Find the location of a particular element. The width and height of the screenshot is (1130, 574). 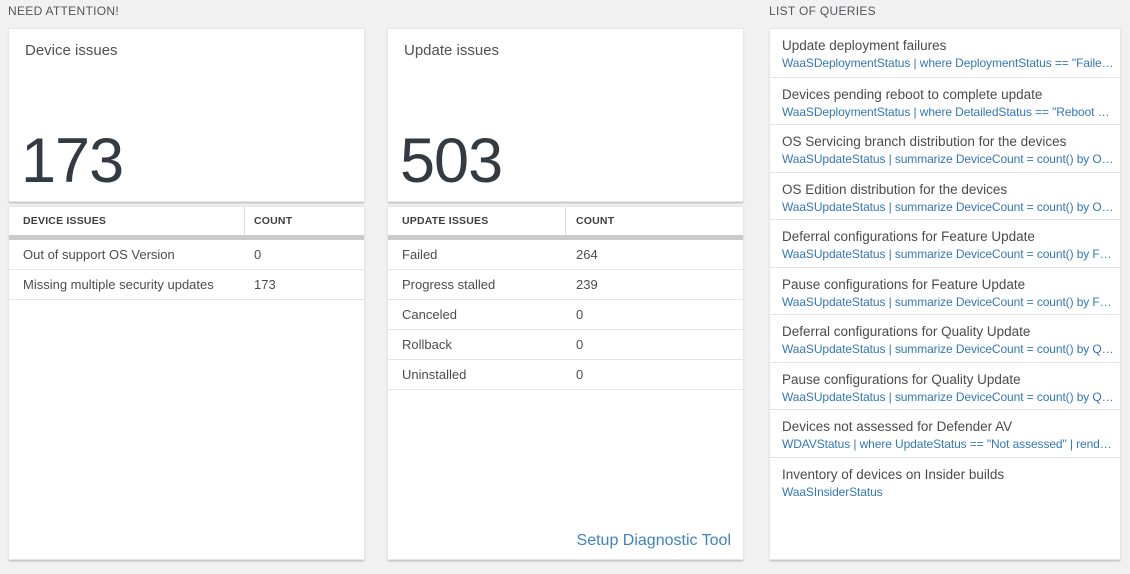

row-label: Out of support OS Version is located at coordinates (99, 254).